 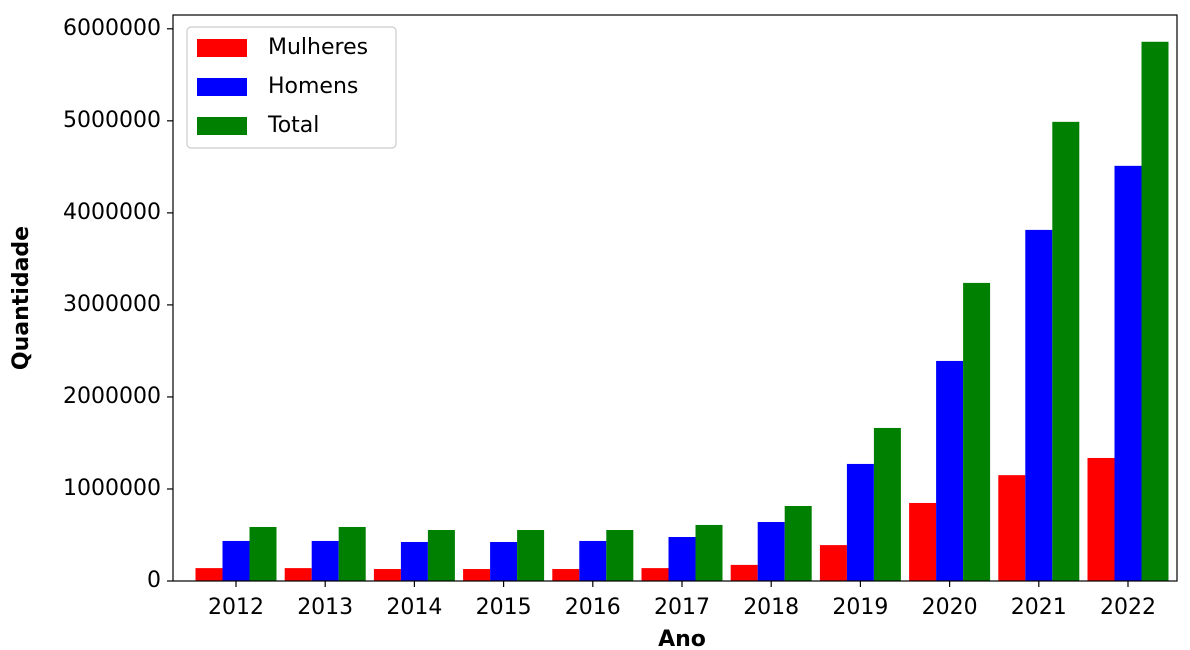 What do you see at coordinates (21, 298) in the screenshot?
I see `y-axis-label: Quantidade` at bounding box center [21, 298].